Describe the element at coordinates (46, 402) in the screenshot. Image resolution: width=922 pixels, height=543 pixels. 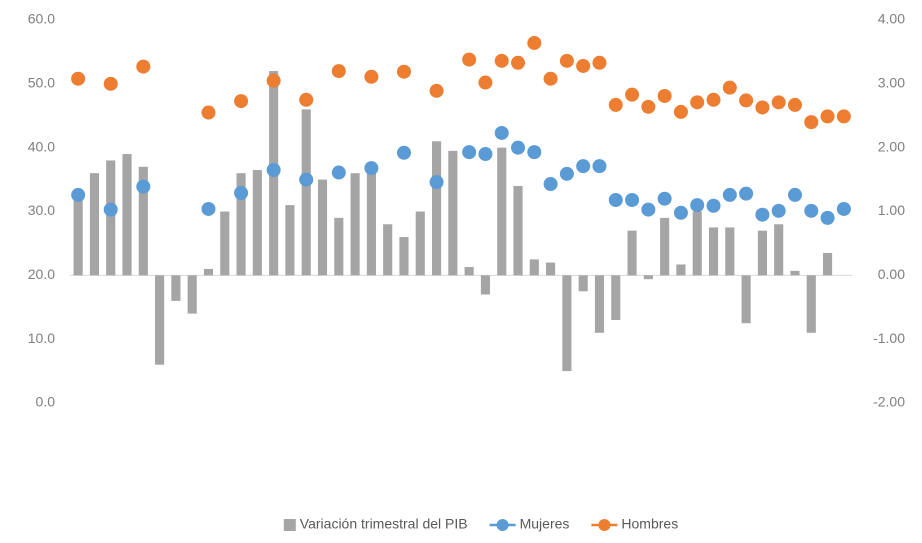
I see `y-tick-label: 0.0` at that location.